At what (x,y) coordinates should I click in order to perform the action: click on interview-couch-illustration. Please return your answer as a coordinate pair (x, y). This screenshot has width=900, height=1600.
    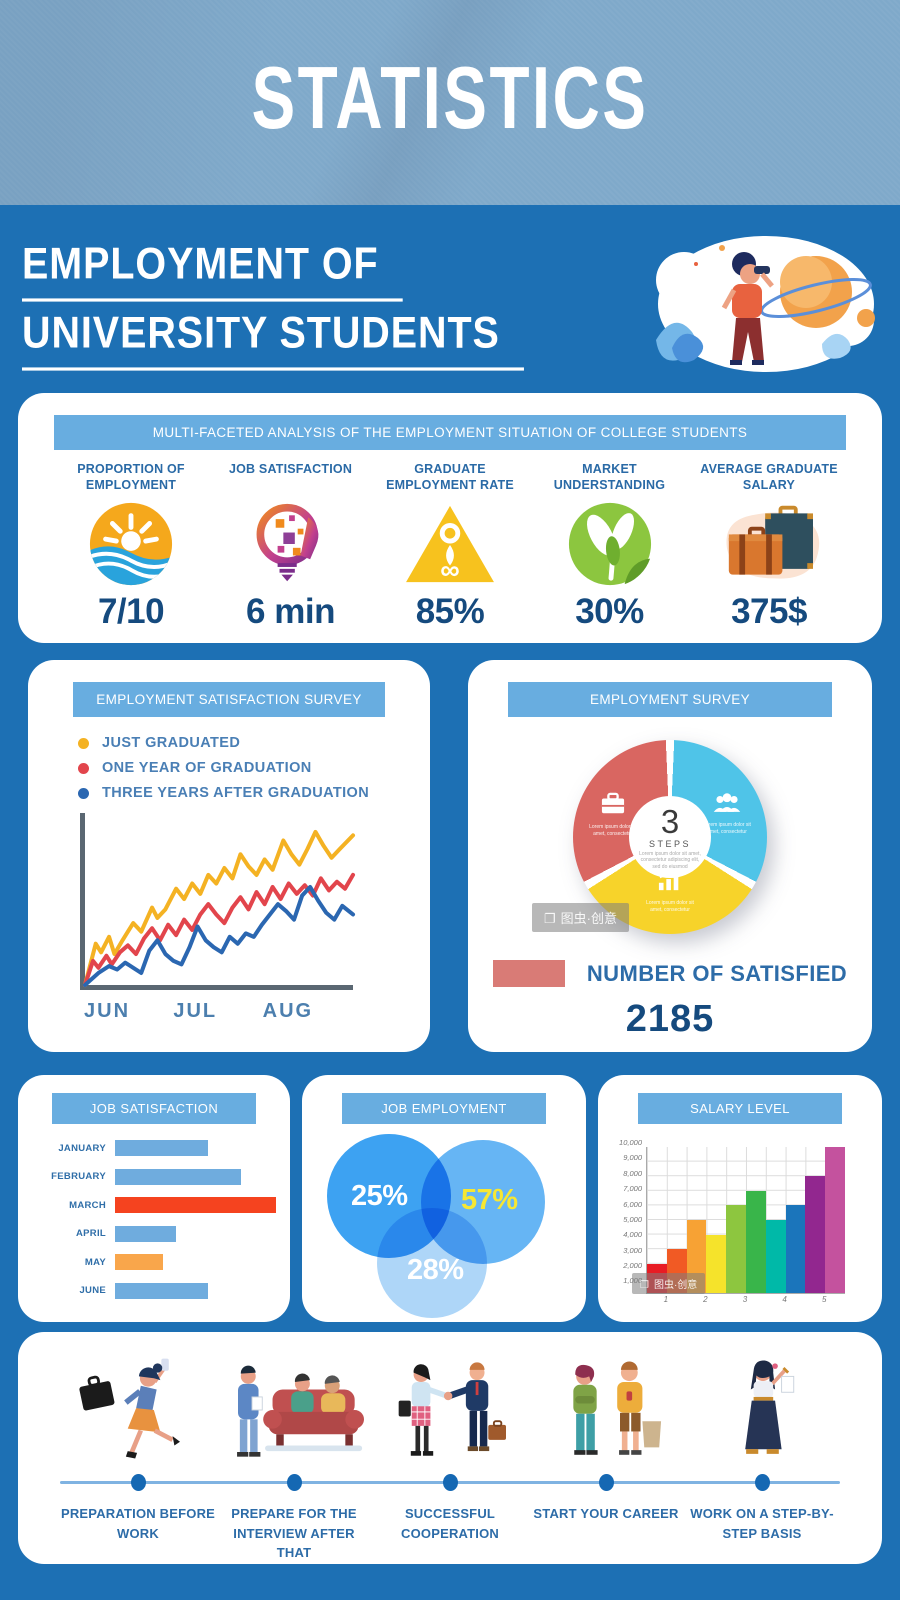
    Looking at the image, I should click on (294, 1407).